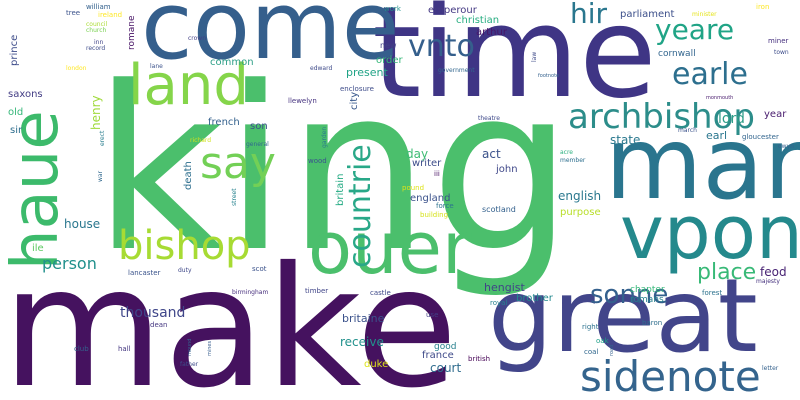 This screenshot has height=400, width=800. What do you see at coordinates (507, 169) in the screenshot?
I see `word-john: john` at bounding box center [507, 169].